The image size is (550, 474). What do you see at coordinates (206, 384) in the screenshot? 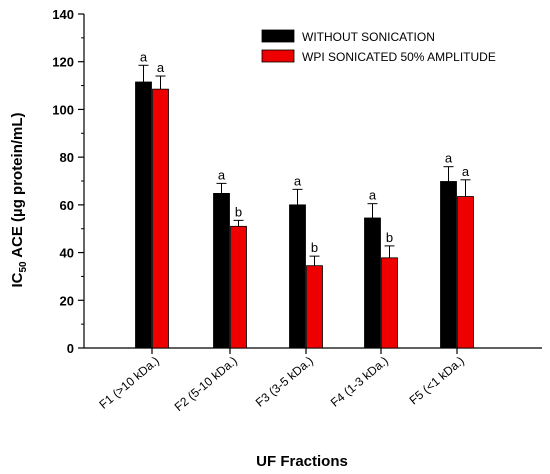
I see `x-tick-label: F2 (5-10 kDa.)` at bounding box center [206, 384].